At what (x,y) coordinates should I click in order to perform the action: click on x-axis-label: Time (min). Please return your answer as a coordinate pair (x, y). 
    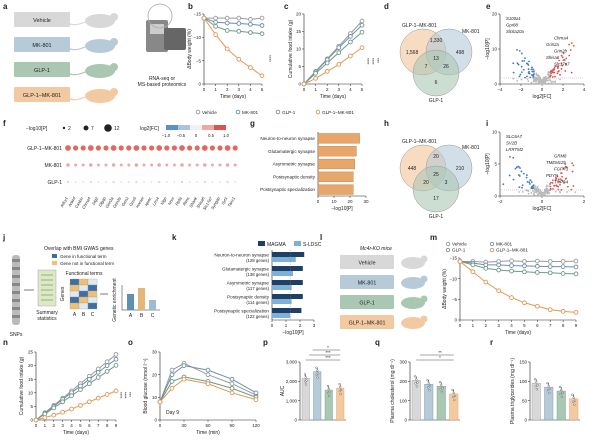
    Looking at the image, I should click on (208, 433).